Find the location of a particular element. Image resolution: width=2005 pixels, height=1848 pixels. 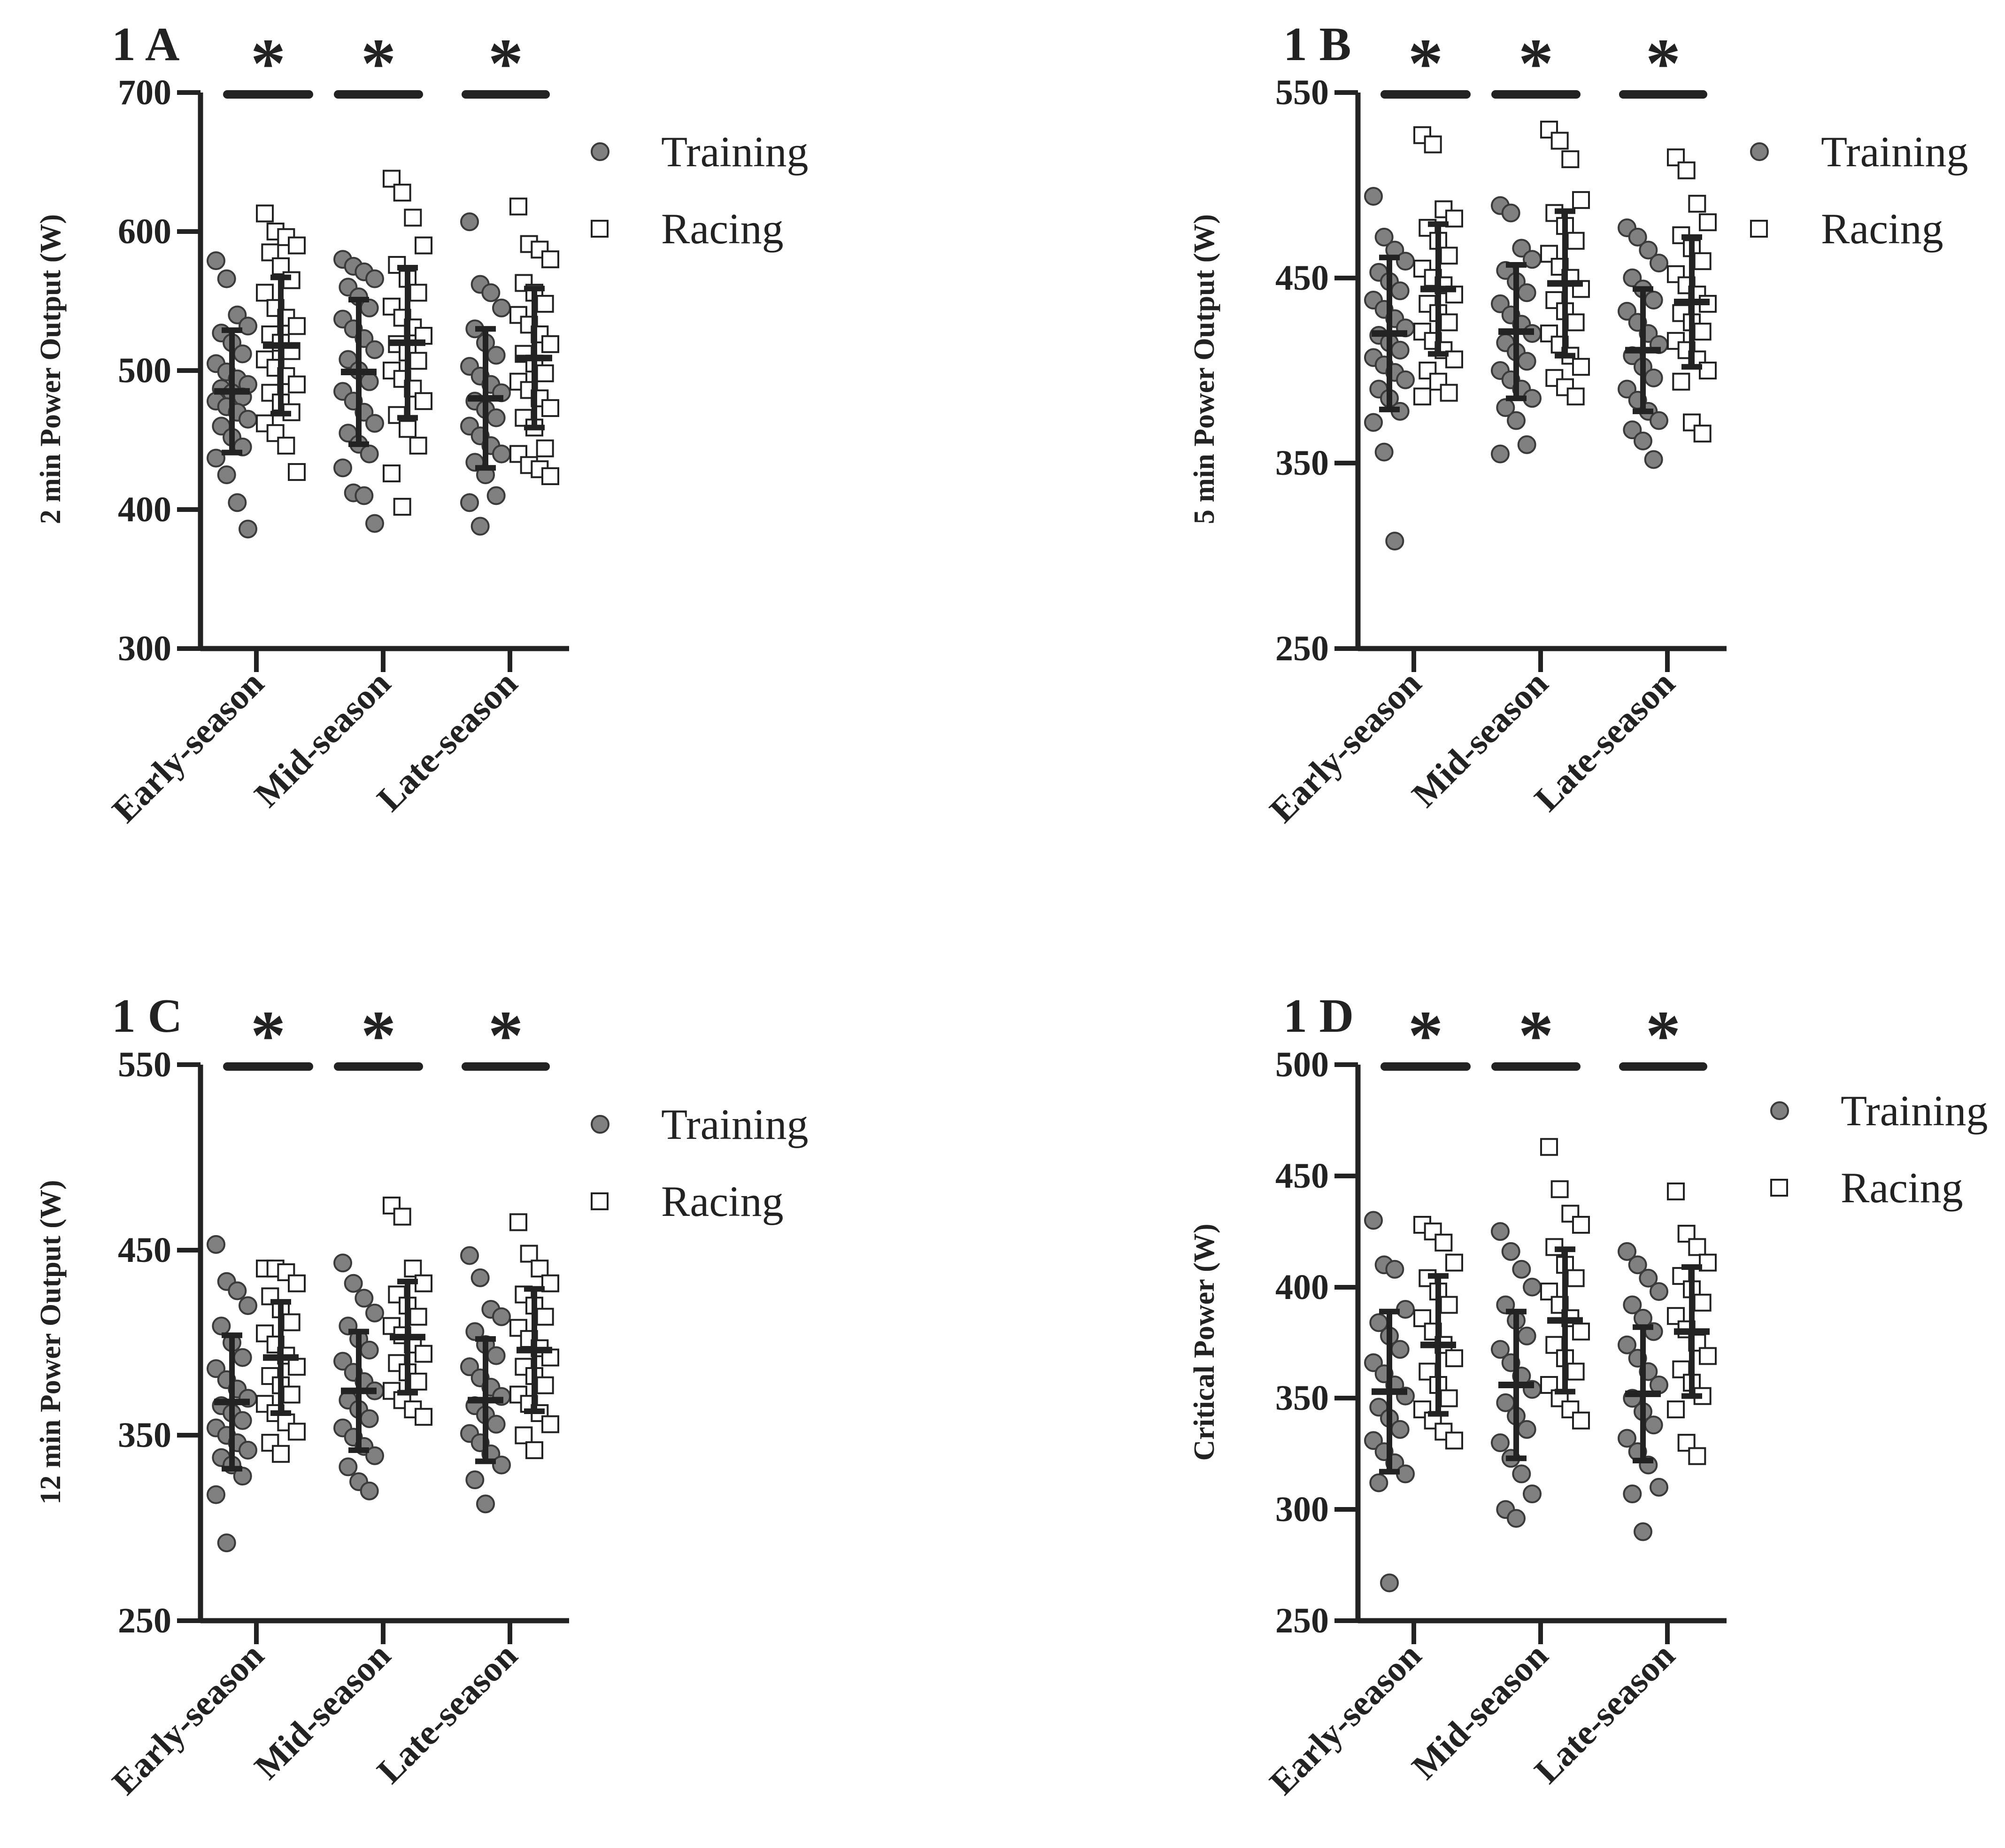

x-tick-label: Early-season is located at coordinates (188, 747).